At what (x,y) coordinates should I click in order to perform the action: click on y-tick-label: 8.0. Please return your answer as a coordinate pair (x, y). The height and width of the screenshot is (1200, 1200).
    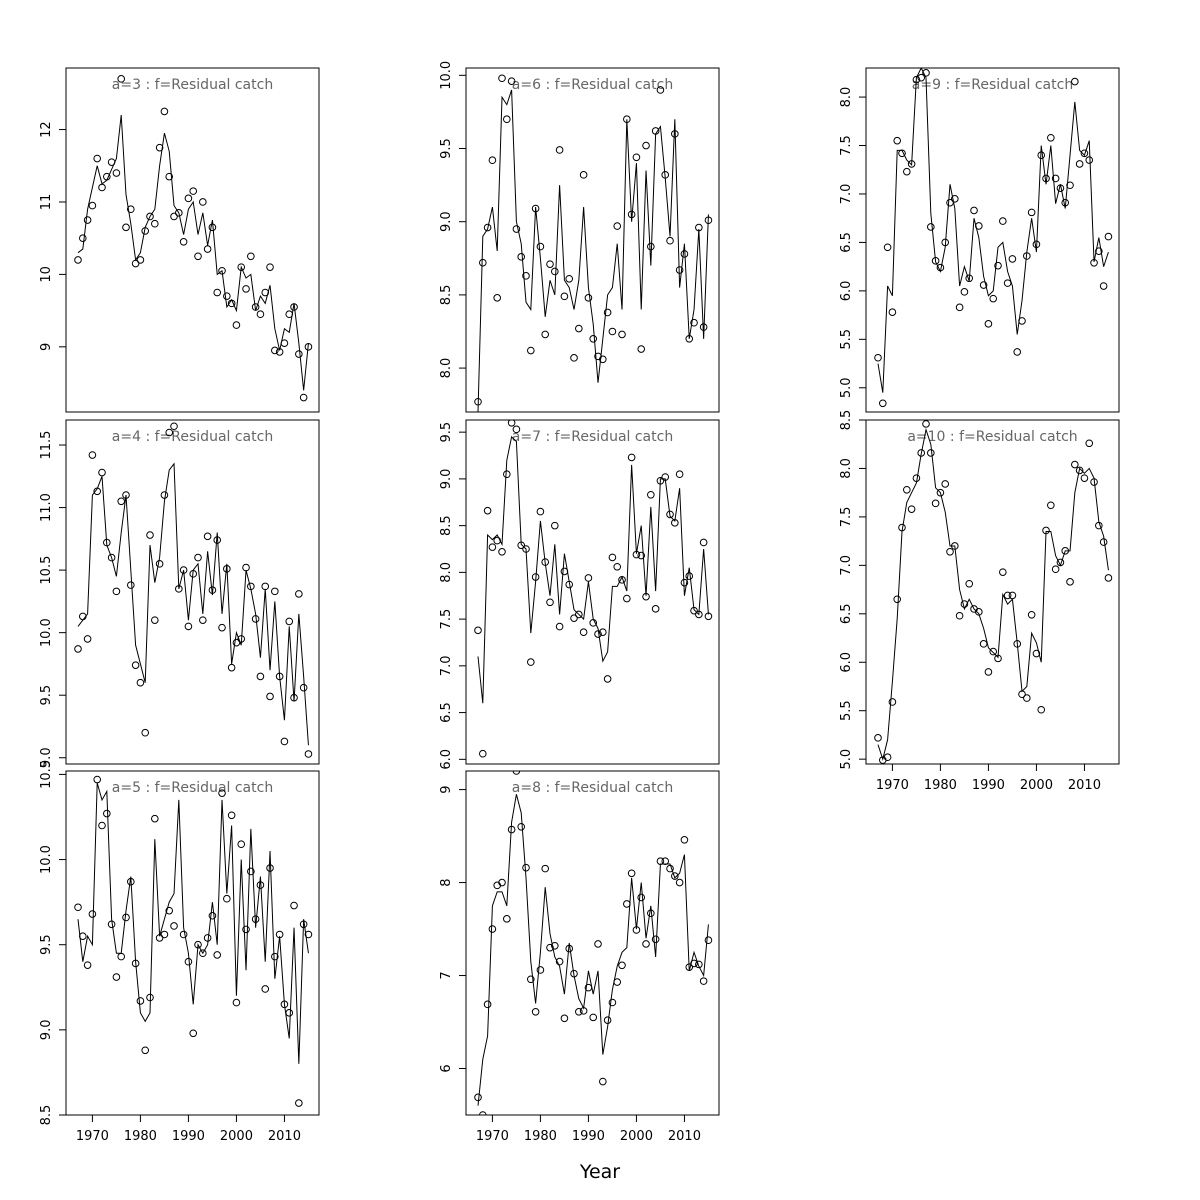
    Looking at the image, I should click on (846, 468).